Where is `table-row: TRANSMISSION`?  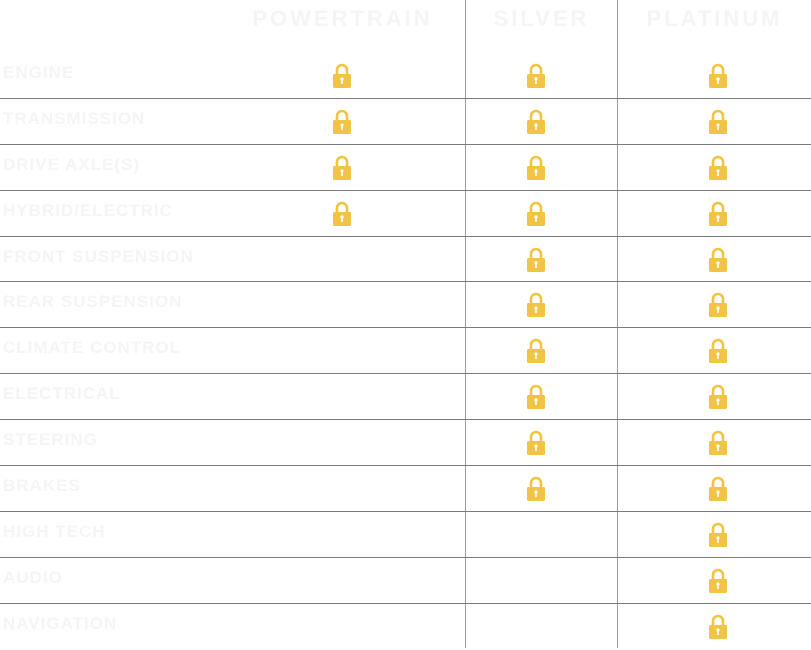
table-row: TRANSMISSION is located at coordinates (405, 122).